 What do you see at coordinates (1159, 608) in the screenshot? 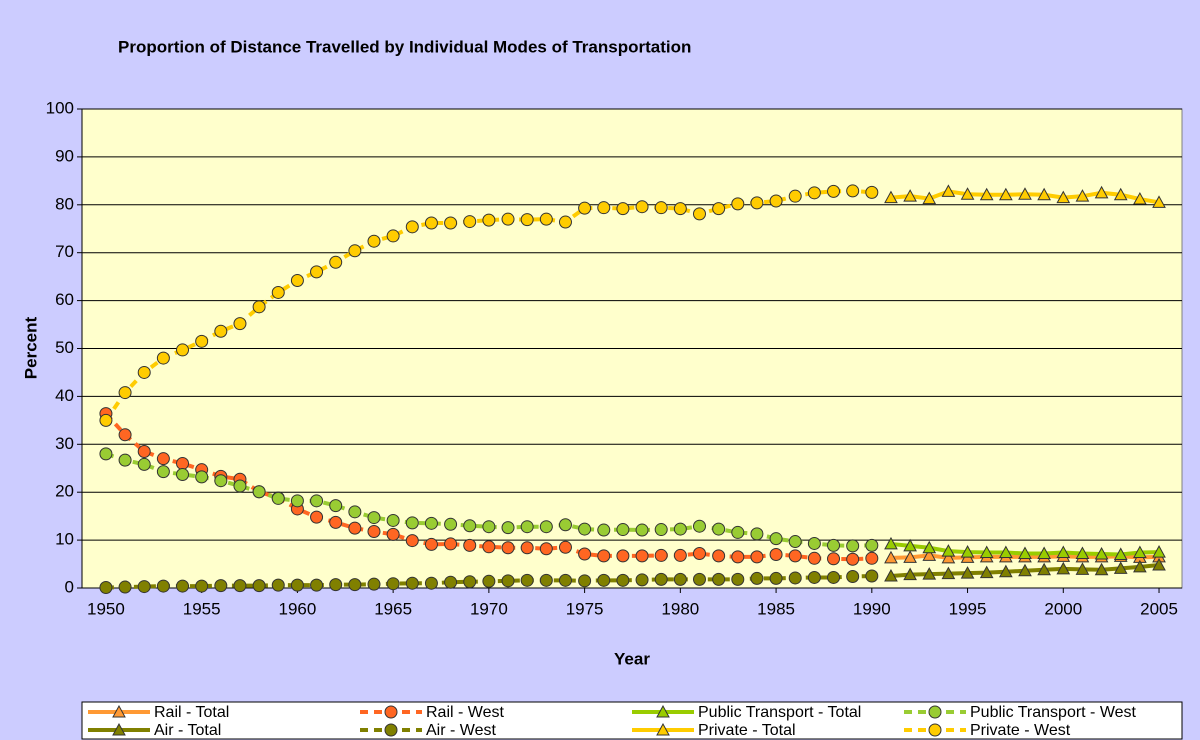
I see `x-tick-label: 2005` at bounding box center [1159, 608].